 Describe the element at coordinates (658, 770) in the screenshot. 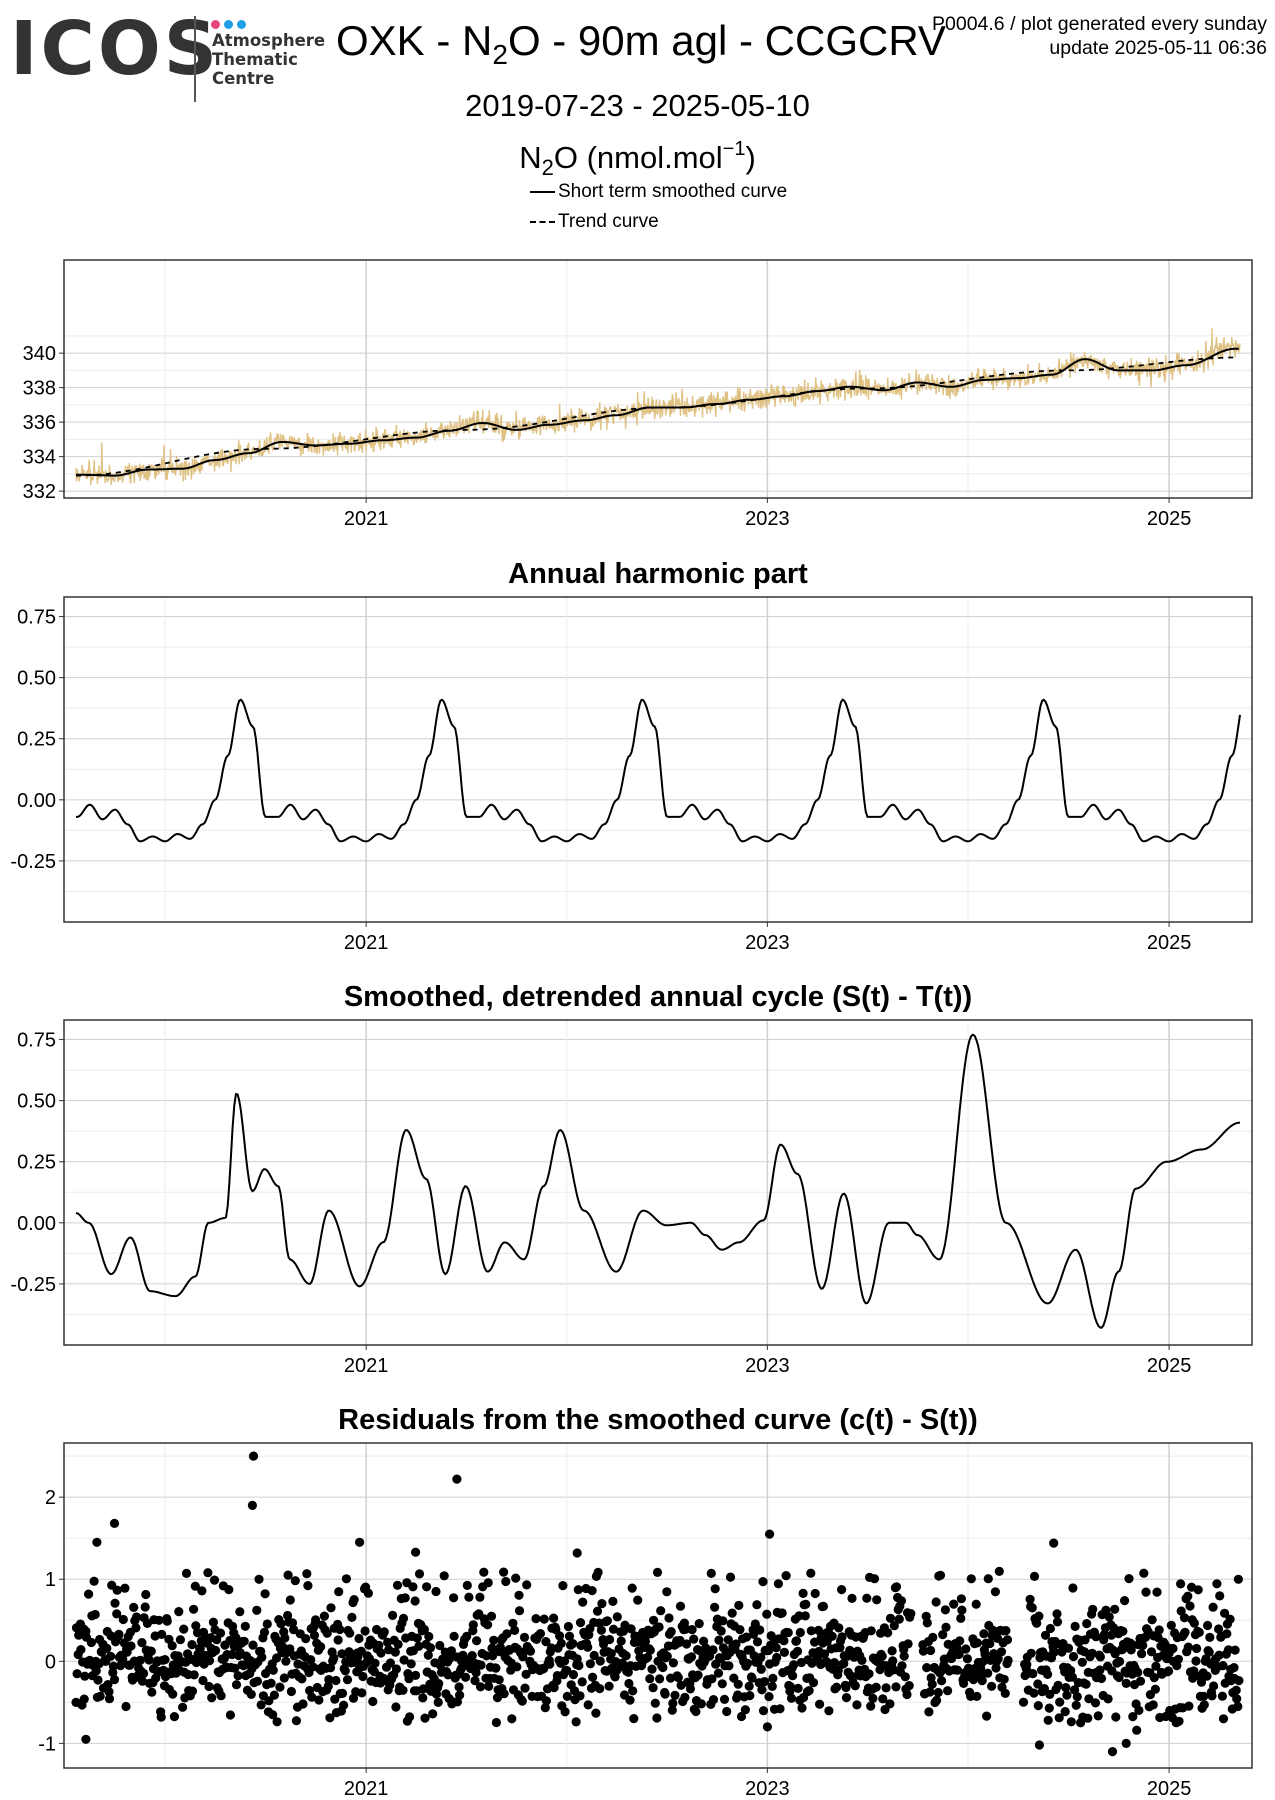

I see `plot-area` at that location.